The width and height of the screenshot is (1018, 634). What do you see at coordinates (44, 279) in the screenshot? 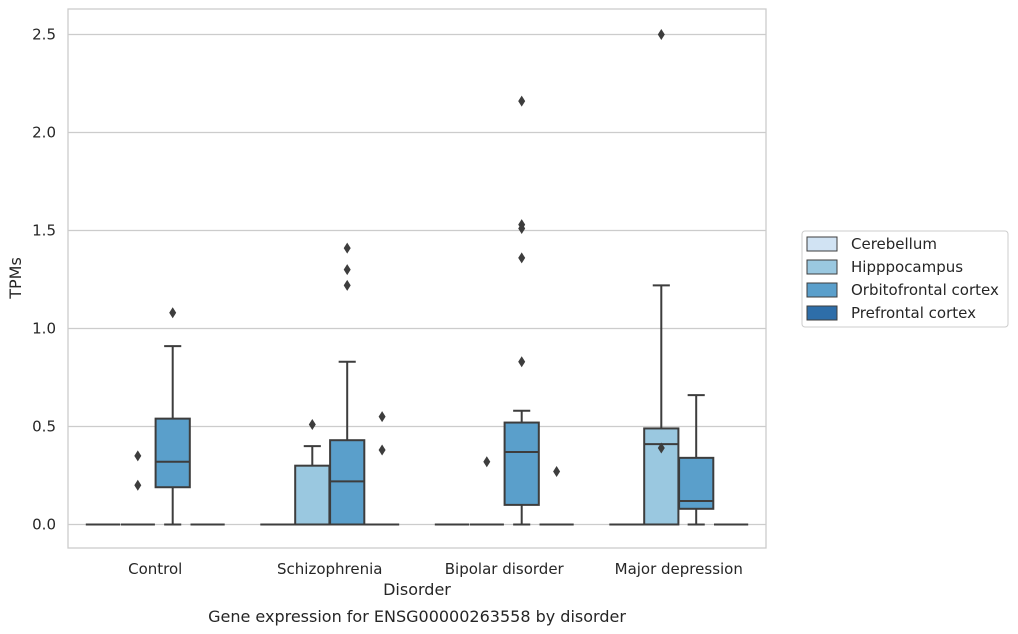
I see `y-axis-ticks: 0.0 0.5 1.0 1.5 2.0 2.5` at bounding box center [44, 279].